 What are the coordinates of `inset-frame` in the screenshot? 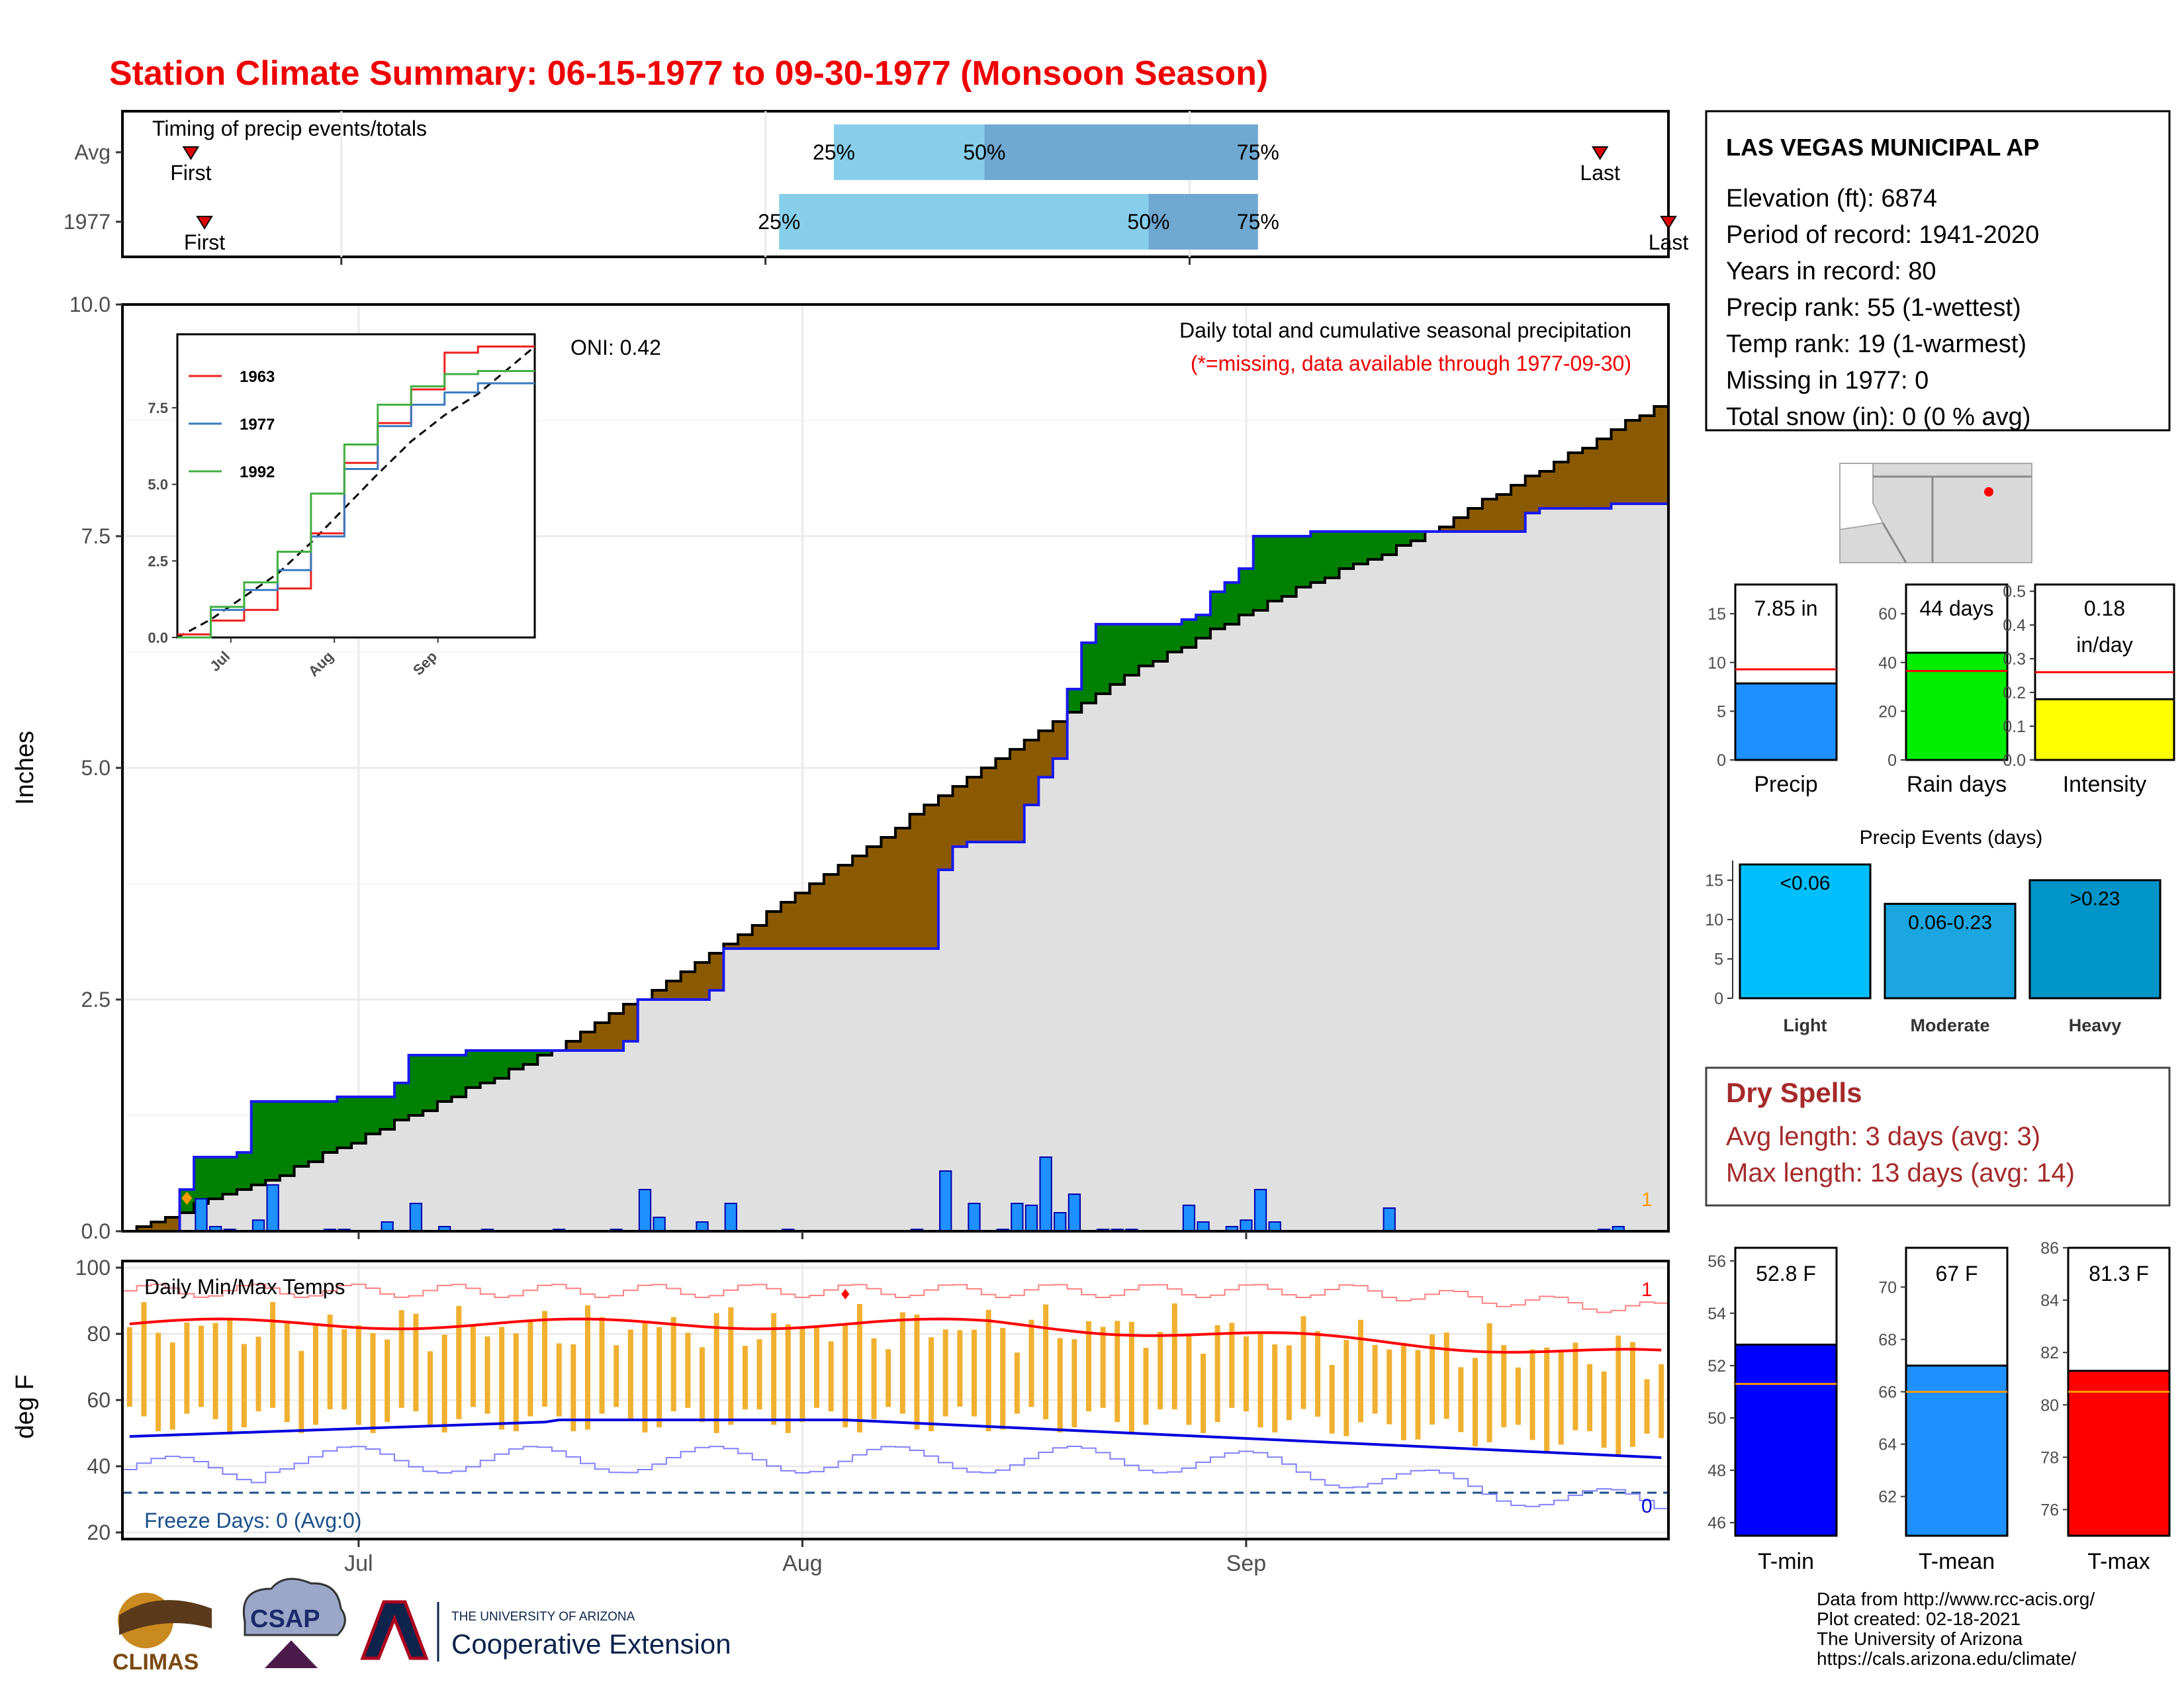 It's located at (356, 486).